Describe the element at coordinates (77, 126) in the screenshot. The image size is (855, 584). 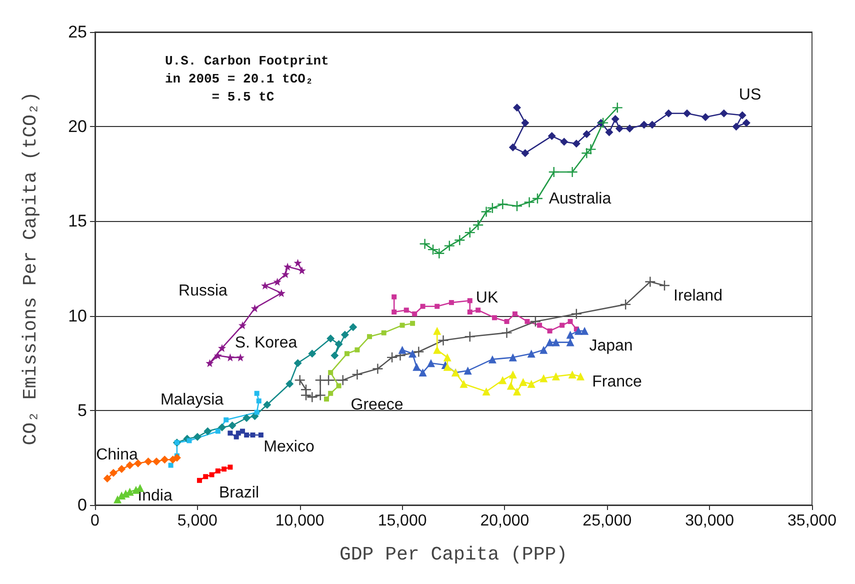
I see `y-tick-label: 20` at that location.